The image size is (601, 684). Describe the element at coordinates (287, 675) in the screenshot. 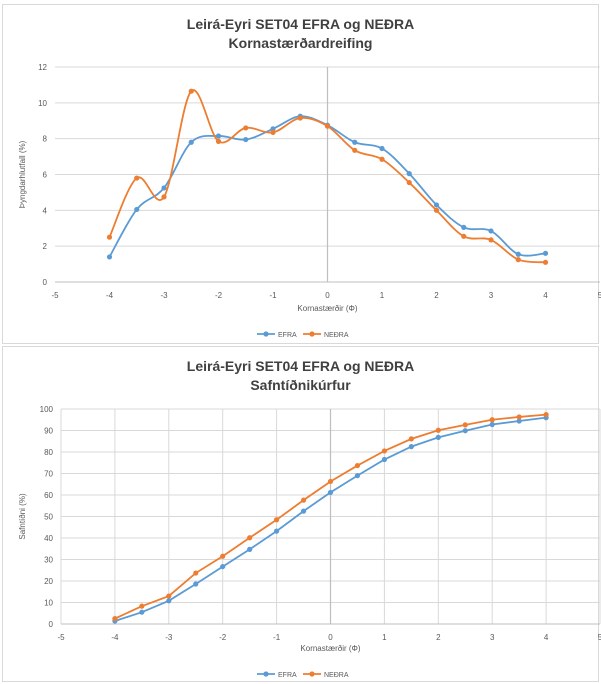

I see `legend-label: EFRA` at that location.